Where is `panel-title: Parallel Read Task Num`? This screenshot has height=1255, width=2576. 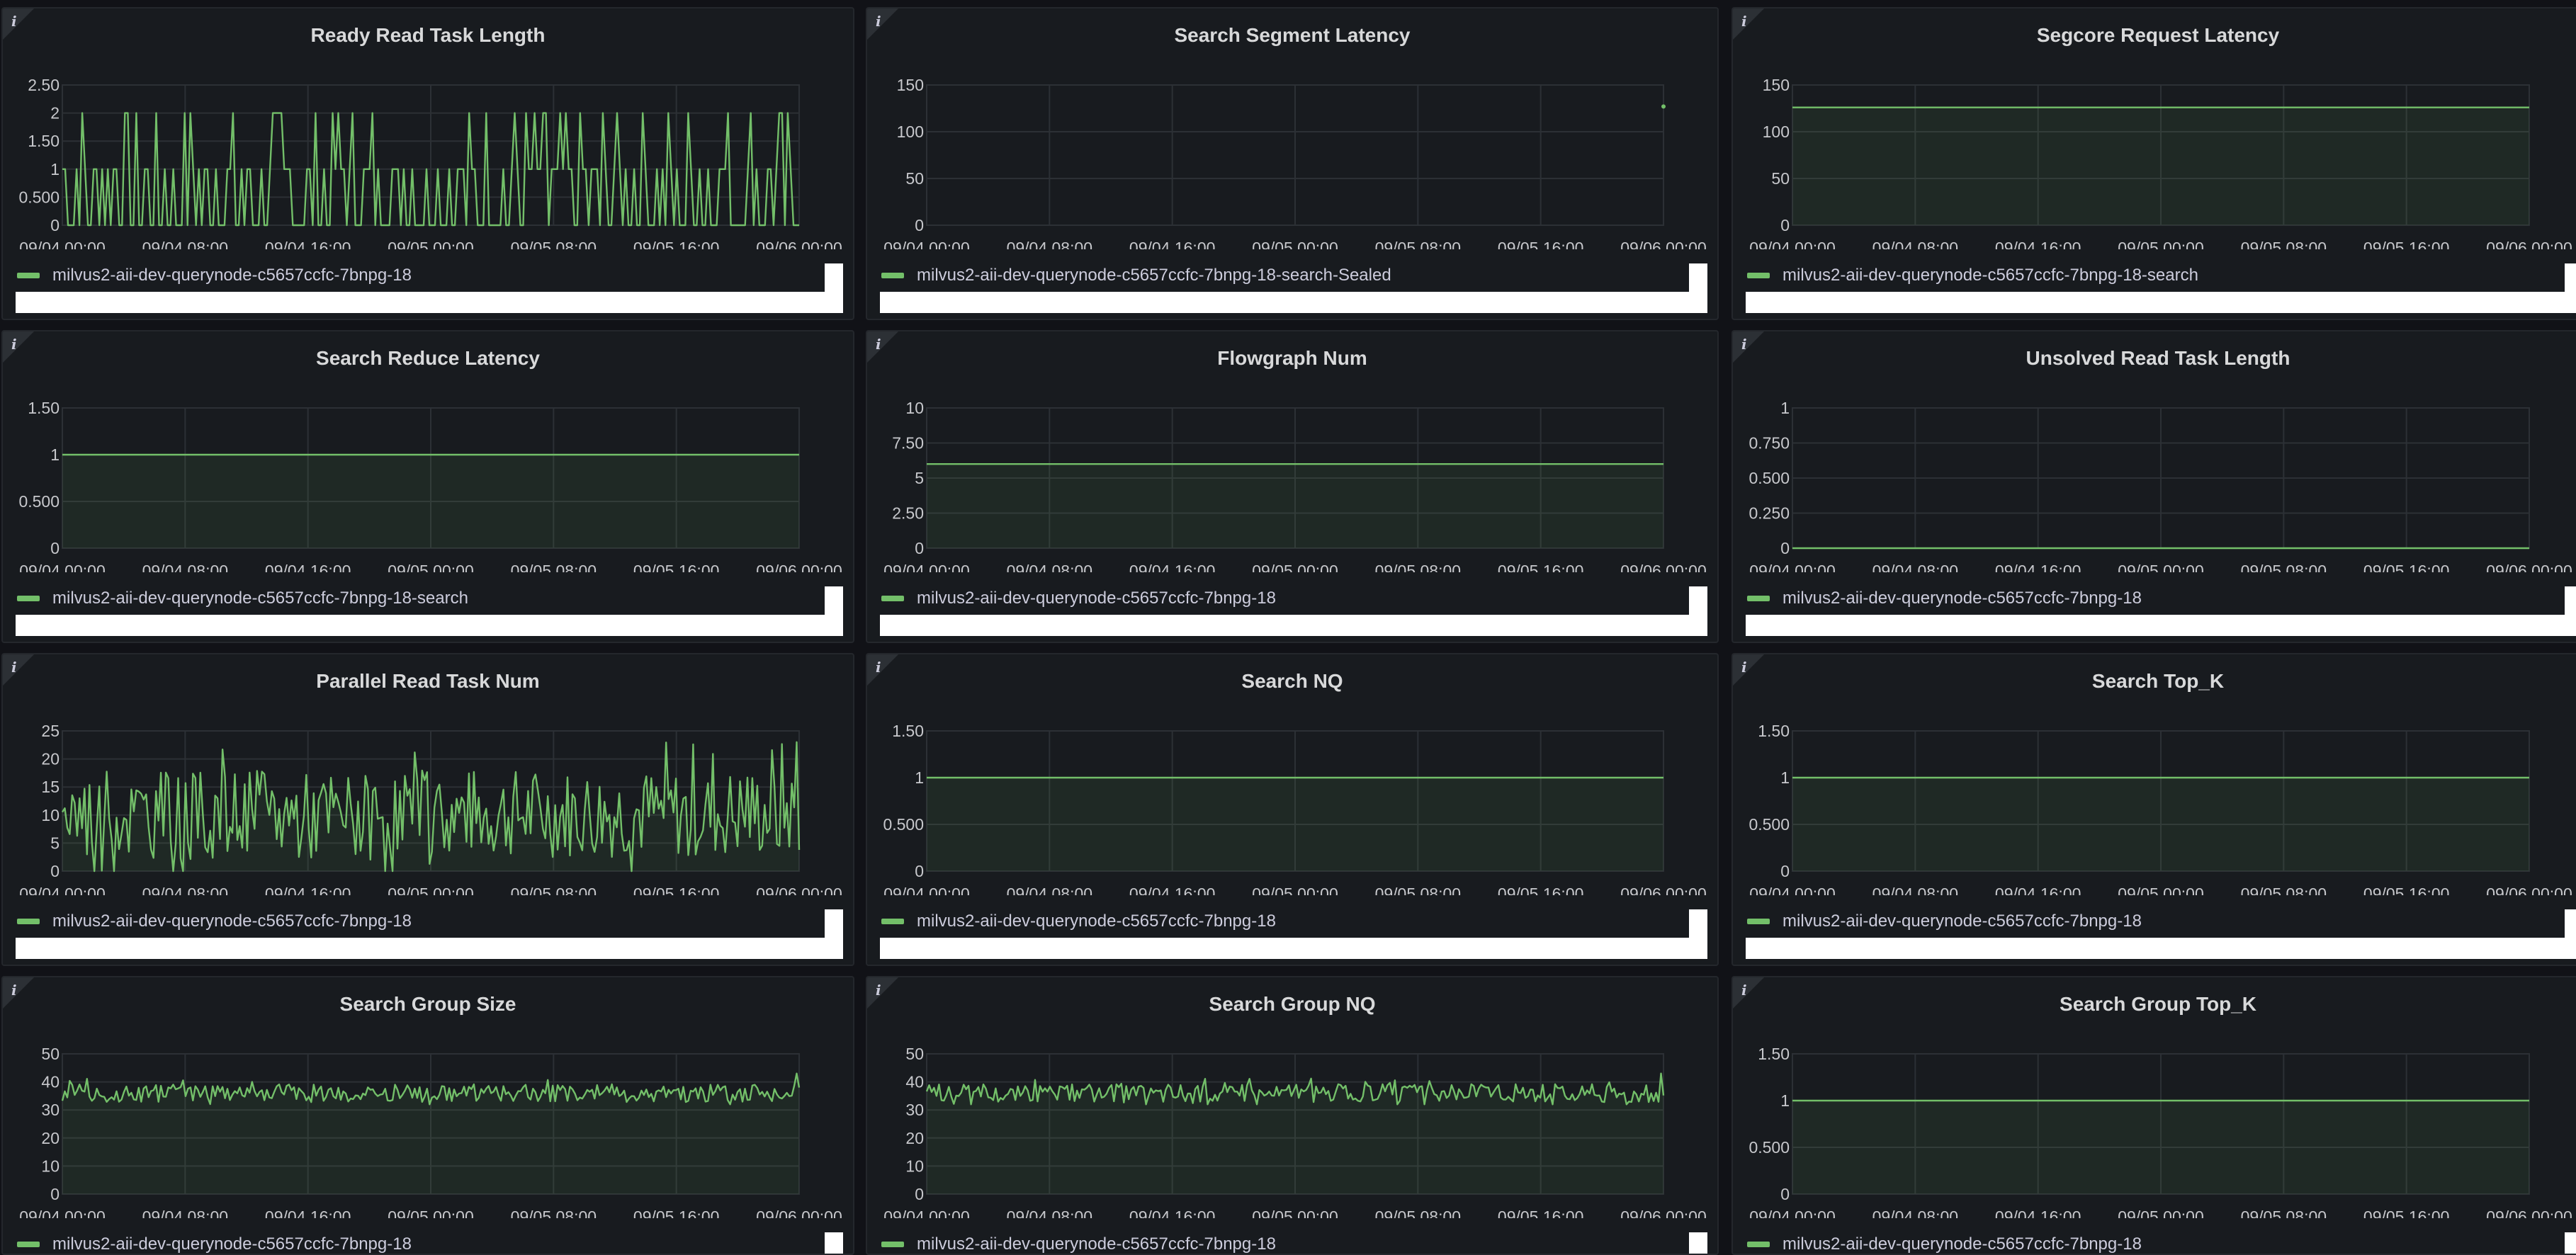
panel-title: Parallel Read Task Num is located at coordinates (428, 681).